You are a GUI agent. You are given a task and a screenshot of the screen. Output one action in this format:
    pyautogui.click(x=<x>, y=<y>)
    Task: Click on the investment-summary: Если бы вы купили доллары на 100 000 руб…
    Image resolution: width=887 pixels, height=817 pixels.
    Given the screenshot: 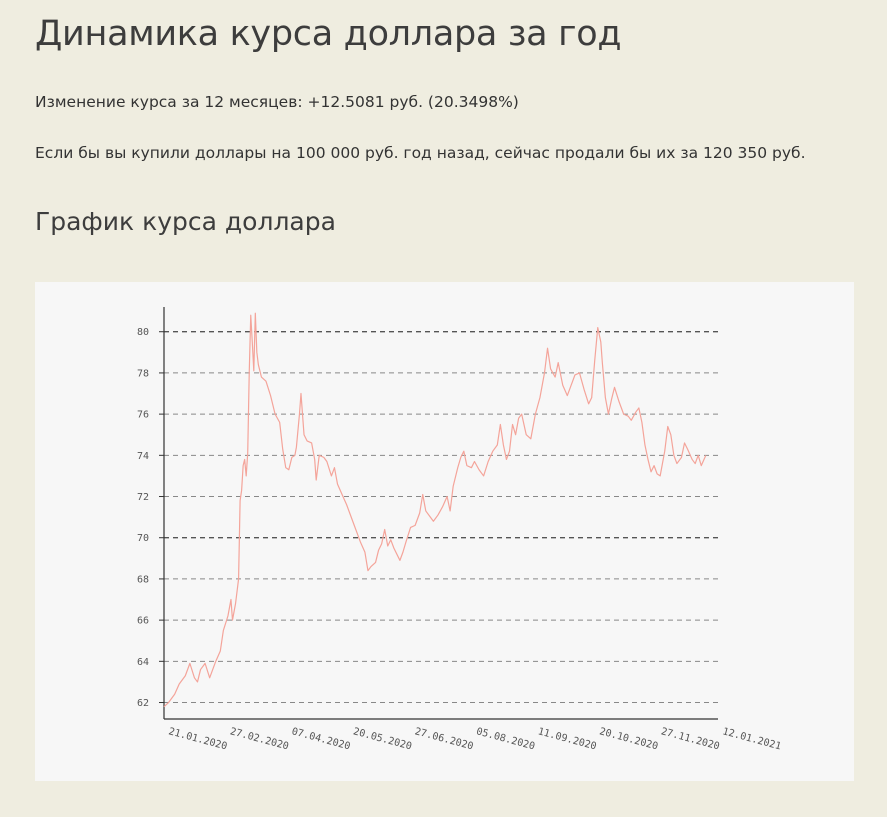 What is the action you would take?
    pyautogui.click(x=420, y=153)
    